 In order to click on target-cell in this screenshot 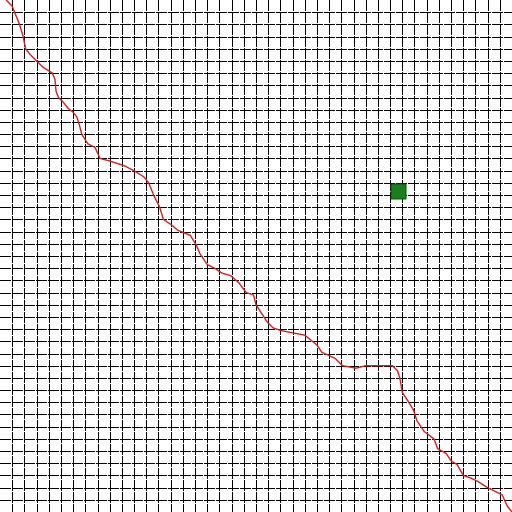, I will do `click(398, 191)`.